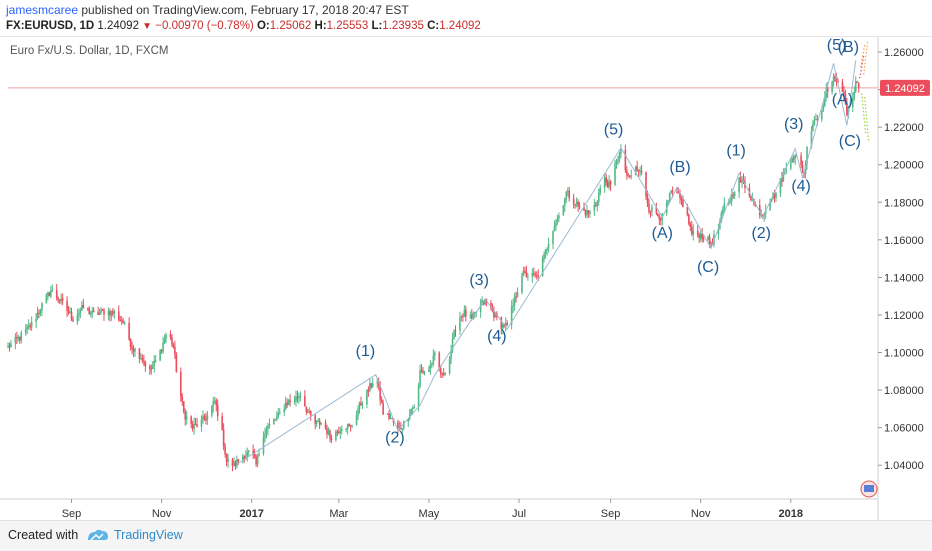 This screenshot has height=551, width=932. I want to click on chart-title: Euro Fx/U.S. Dollar, 1D, FXCM, so click(89, 51).